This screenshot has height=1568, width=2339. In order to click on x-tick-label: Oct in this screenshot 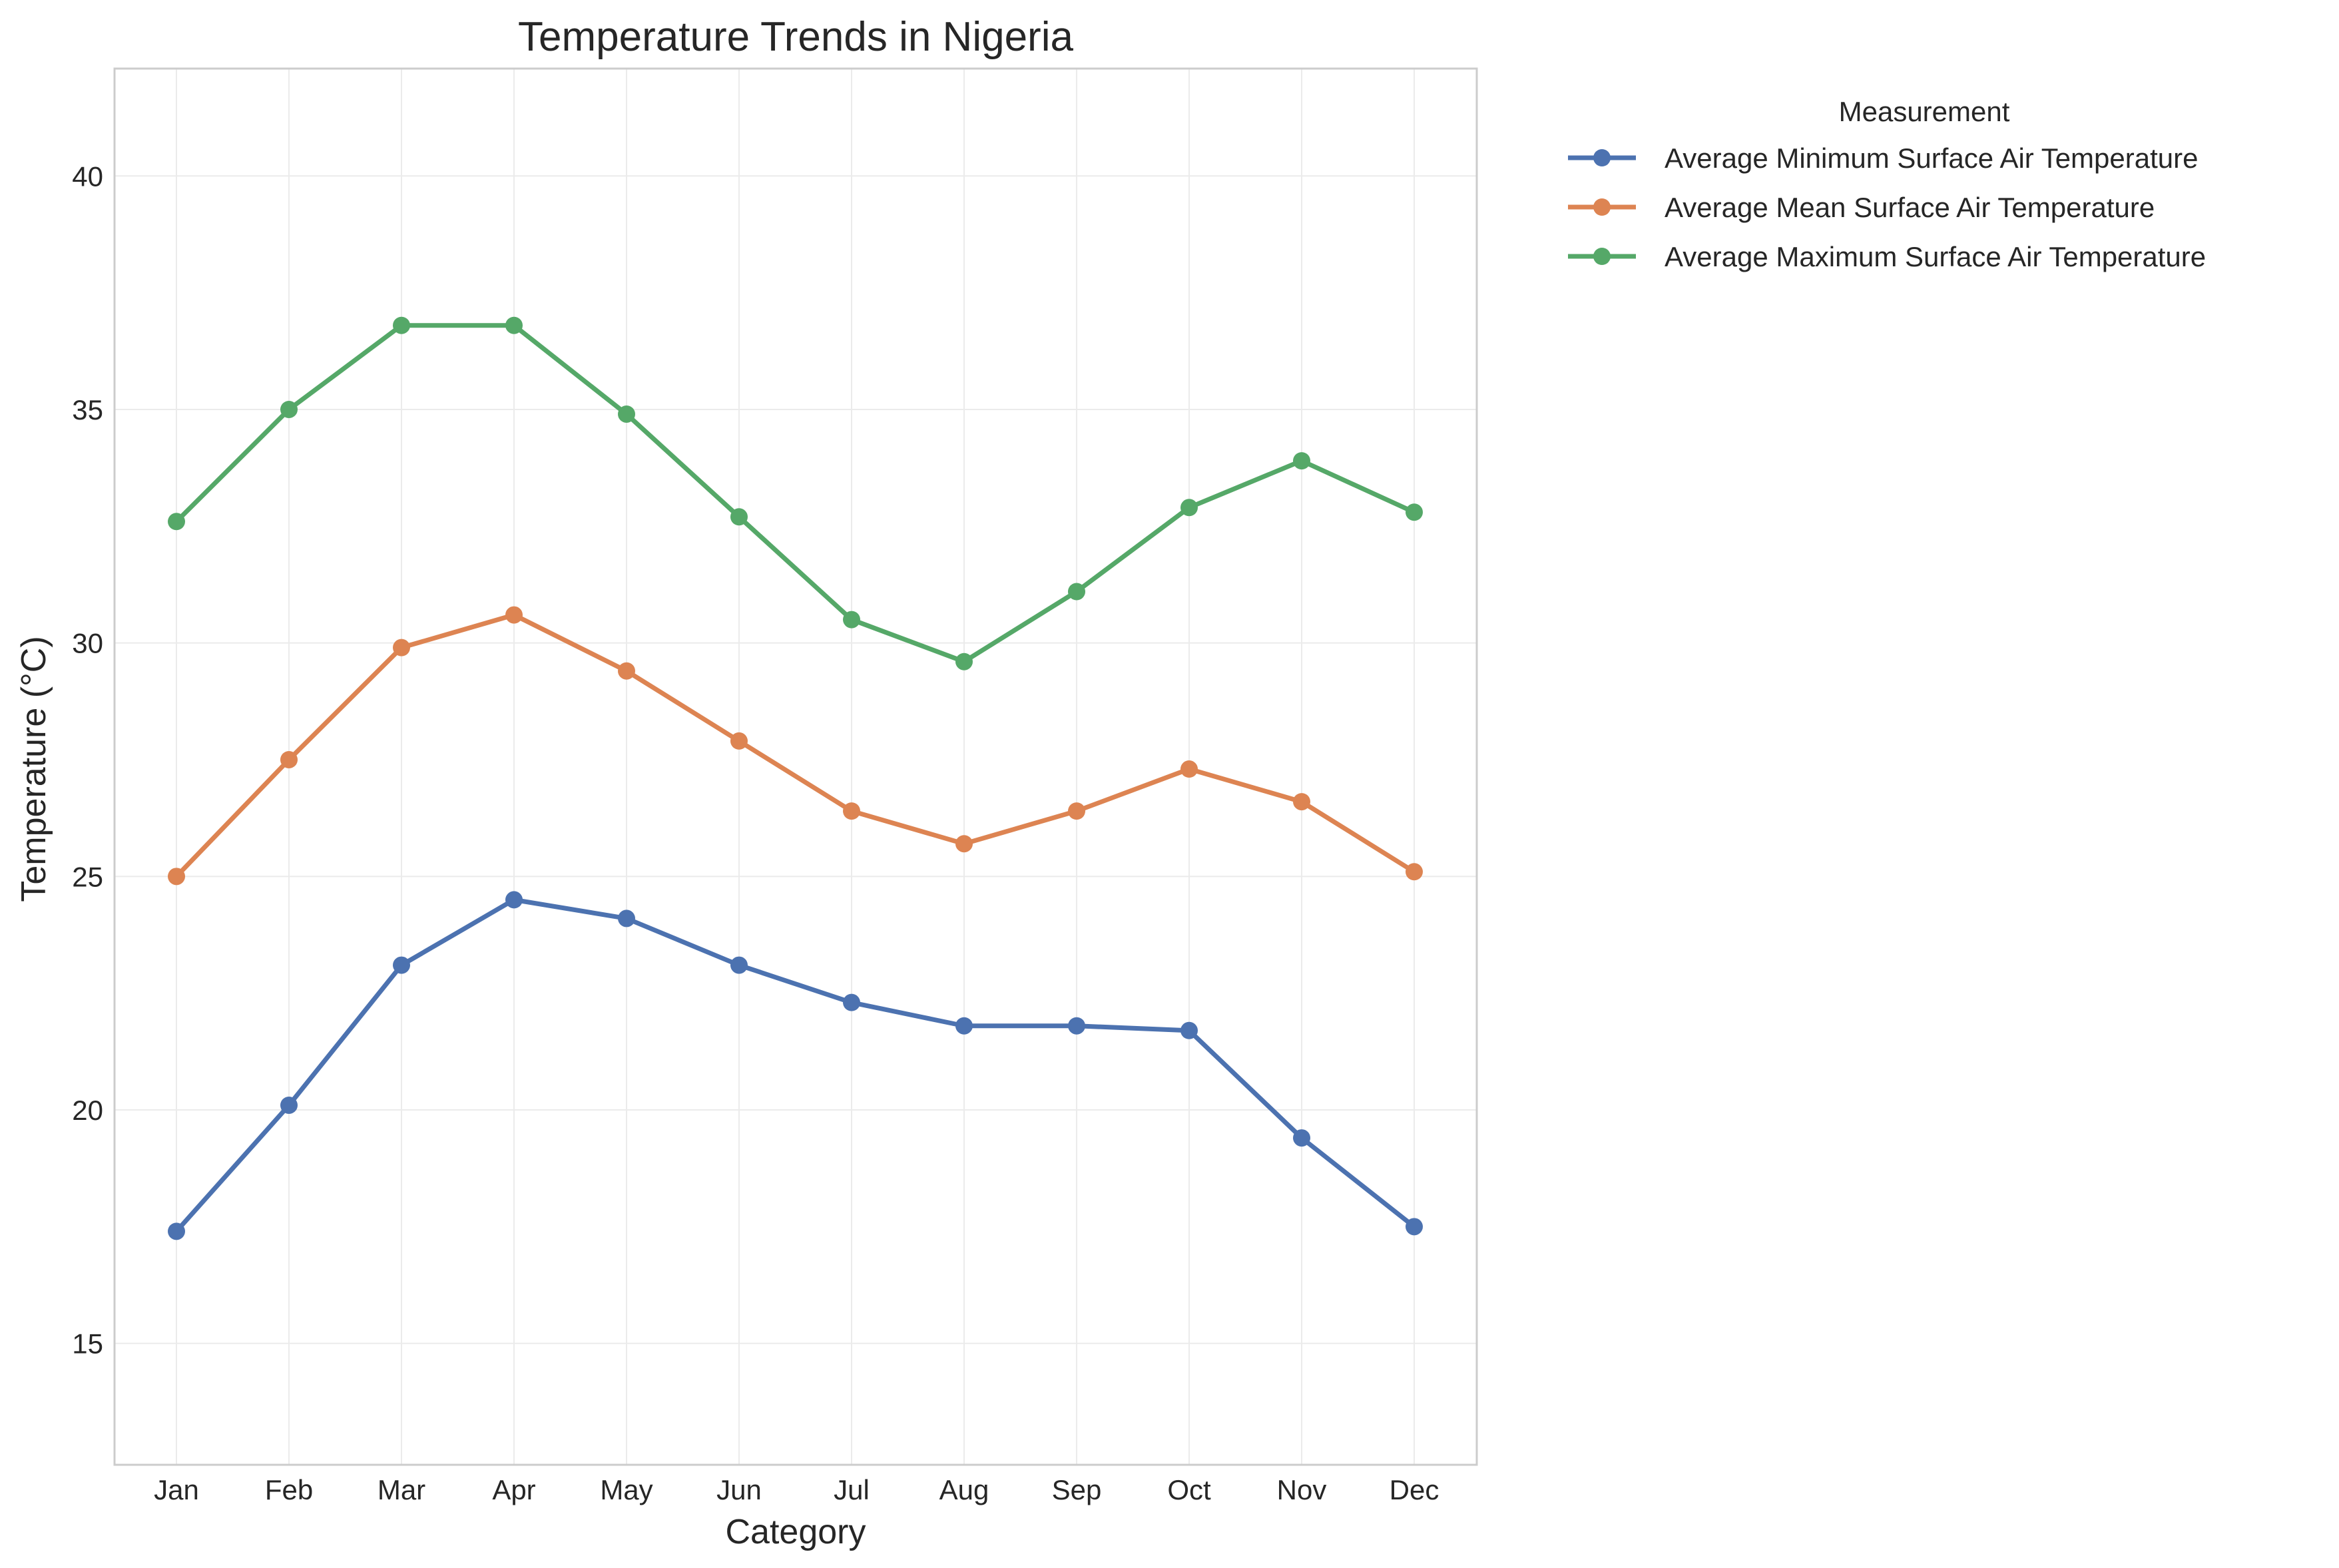, I will do `click(1189, 1489)`.